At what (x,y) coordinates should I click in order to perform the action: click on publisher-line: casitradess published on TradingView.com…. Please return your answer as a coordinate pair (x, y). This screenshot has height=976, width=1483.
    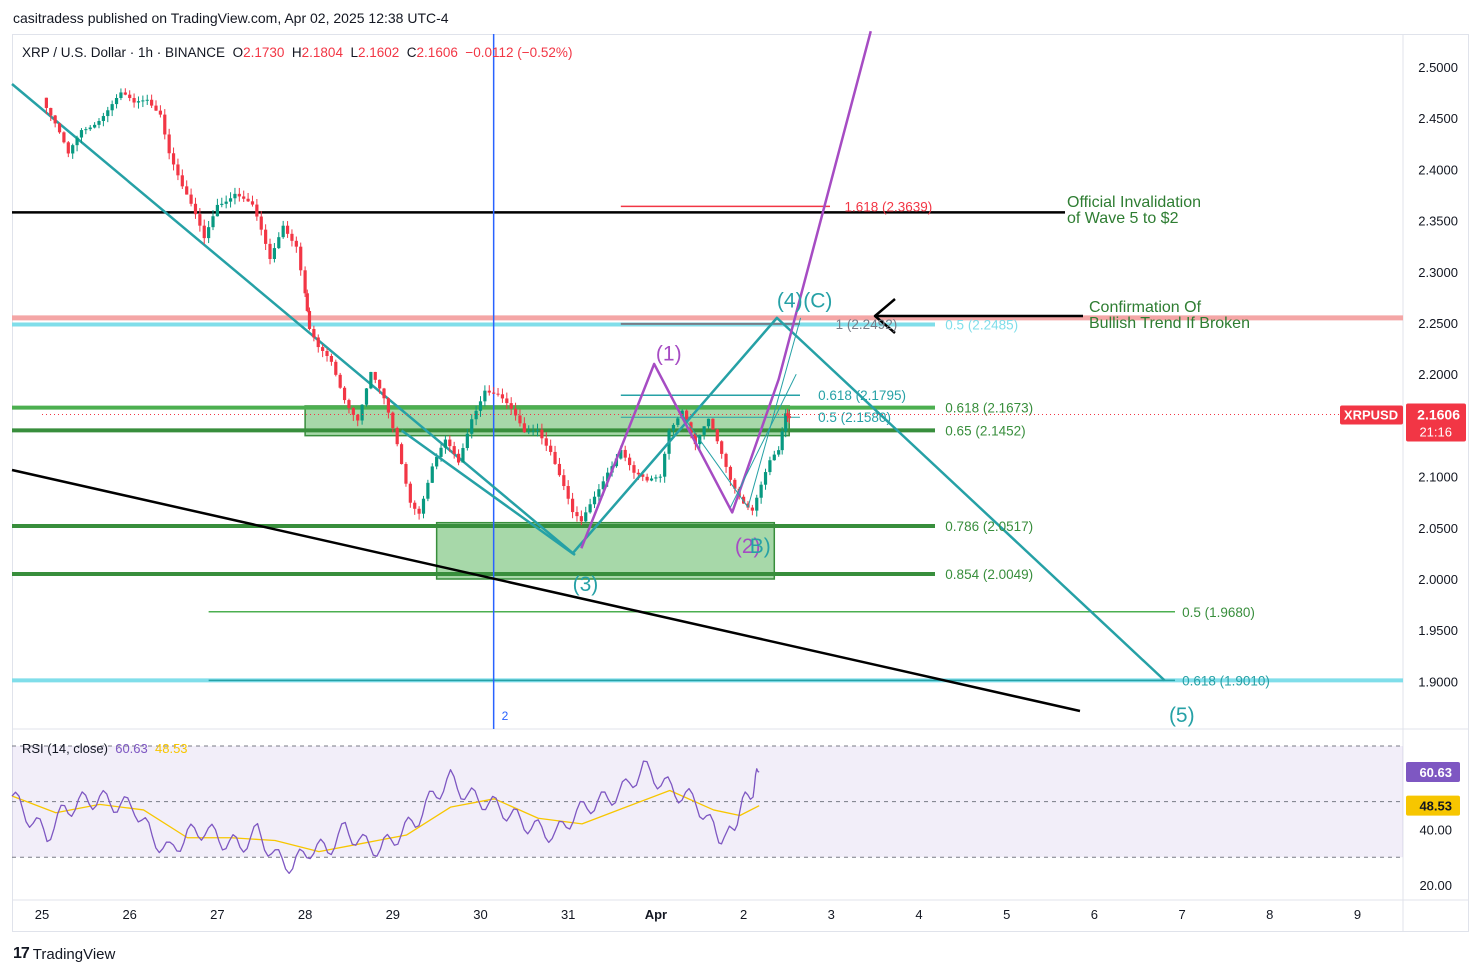
    Looking at the image, I should click on (231, 18).